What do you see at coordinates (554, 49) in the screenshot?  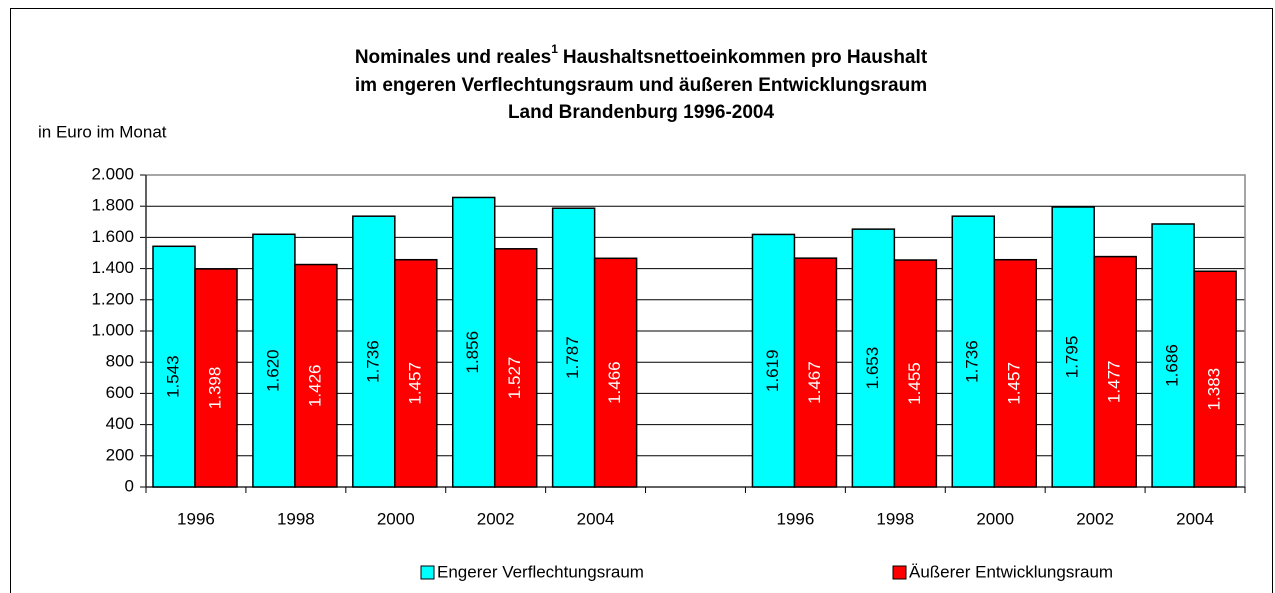 I see `footnote-mark: 1` at bounding box center [554, 49].